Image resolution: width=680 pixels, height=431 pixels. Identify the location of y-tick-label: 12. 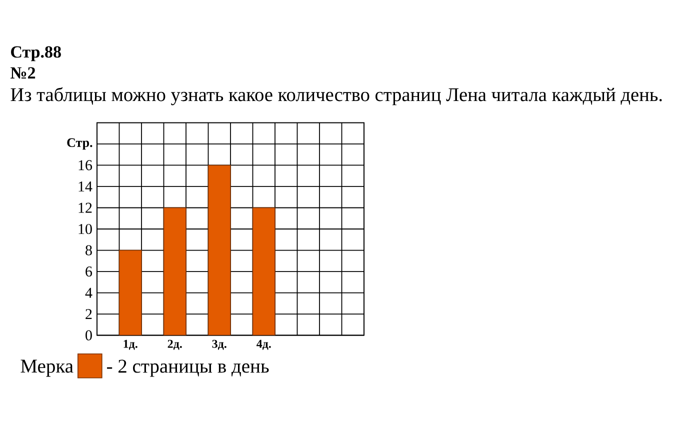
(85, 207).